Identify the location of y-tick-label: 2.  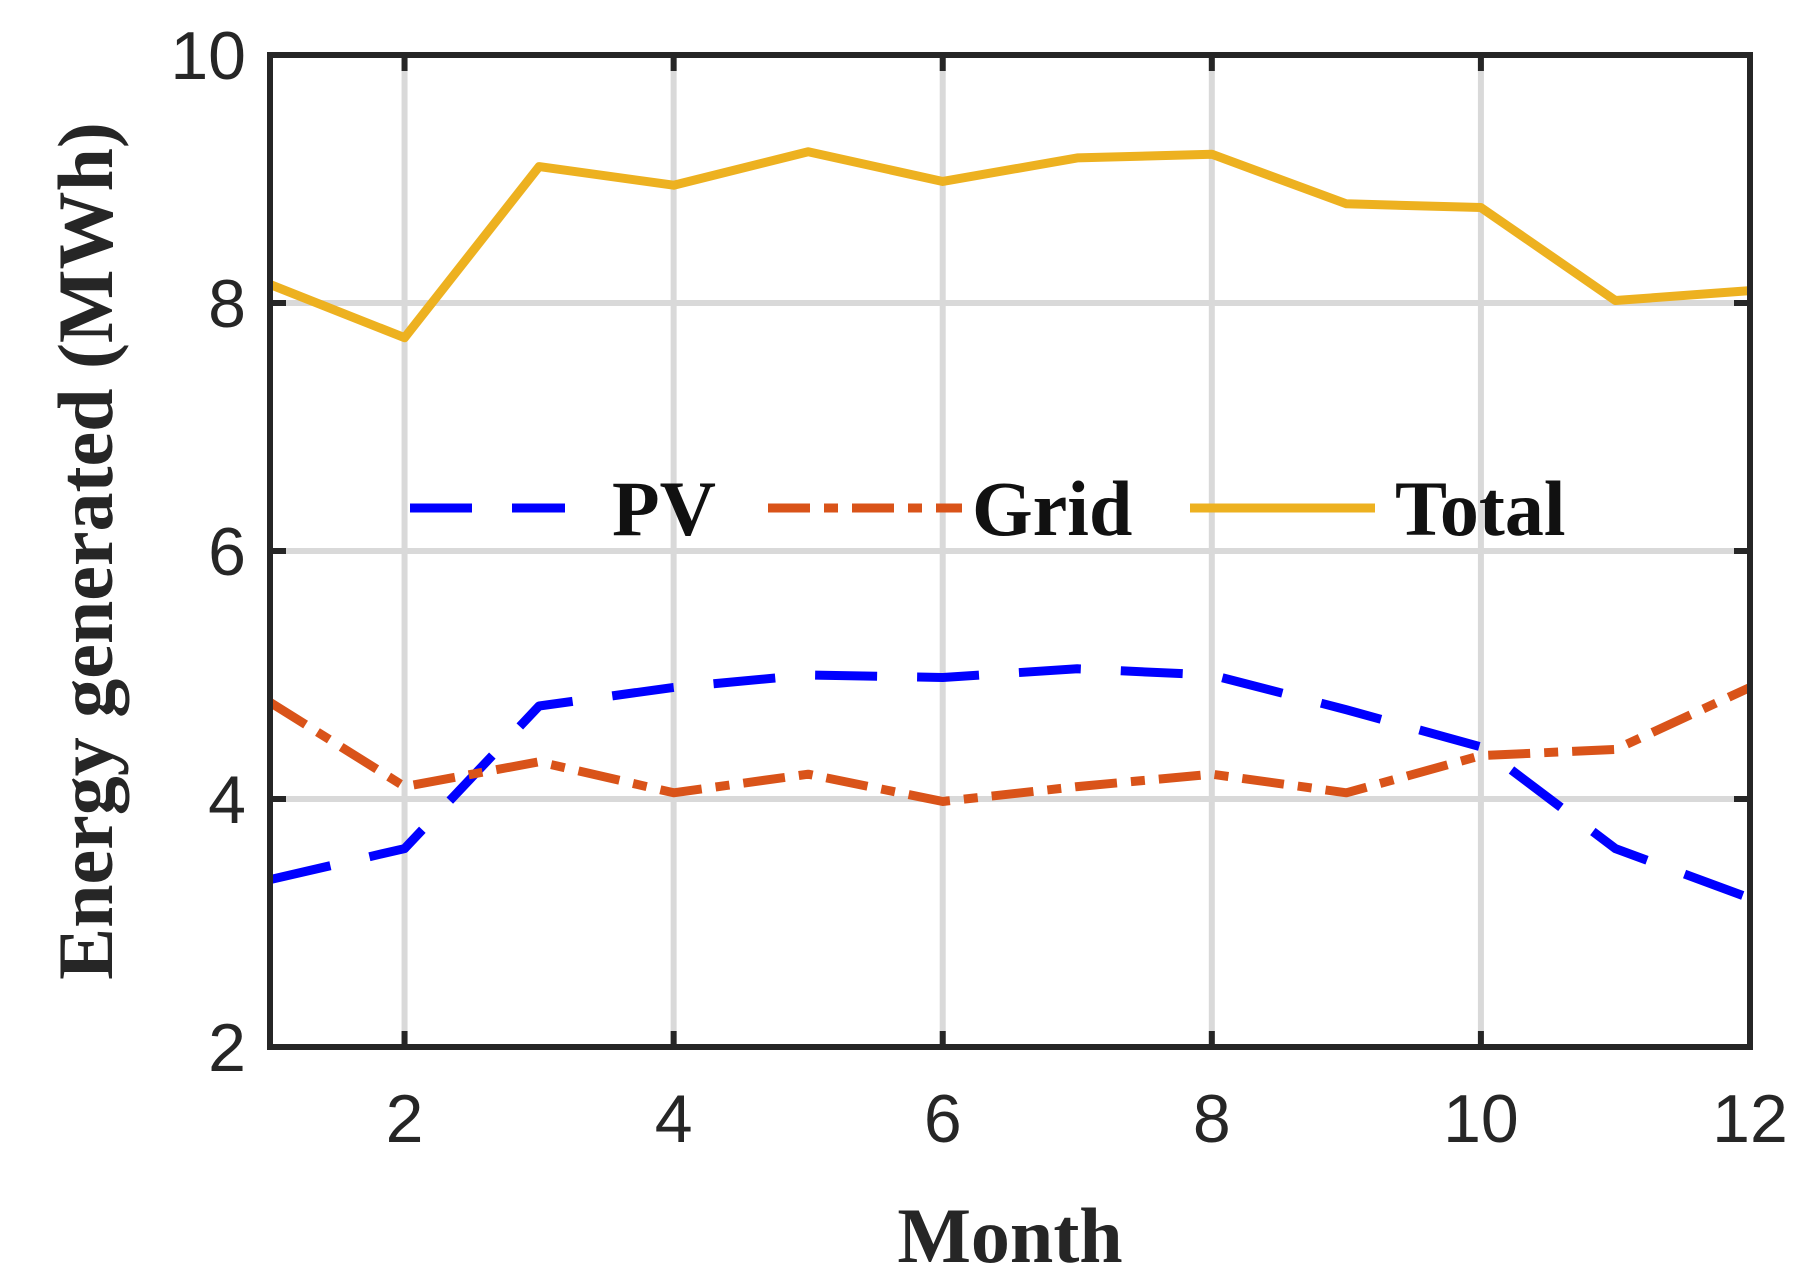
(227, 1048).